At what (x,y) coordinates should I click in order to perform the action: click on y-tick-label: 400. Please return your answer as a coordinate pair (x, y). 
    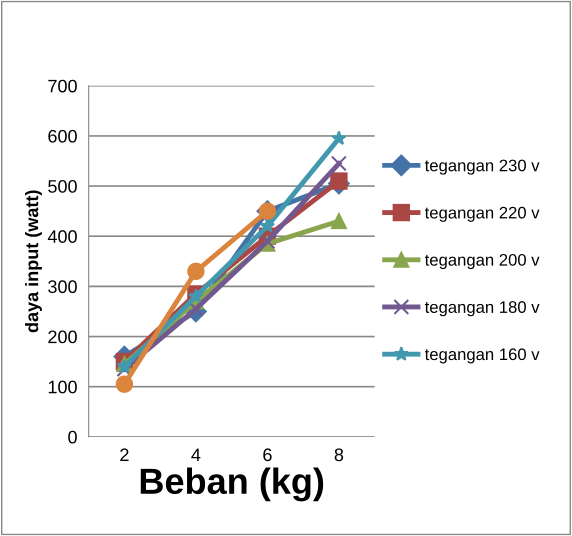
    Looking at the image, I should click on (62, 236).